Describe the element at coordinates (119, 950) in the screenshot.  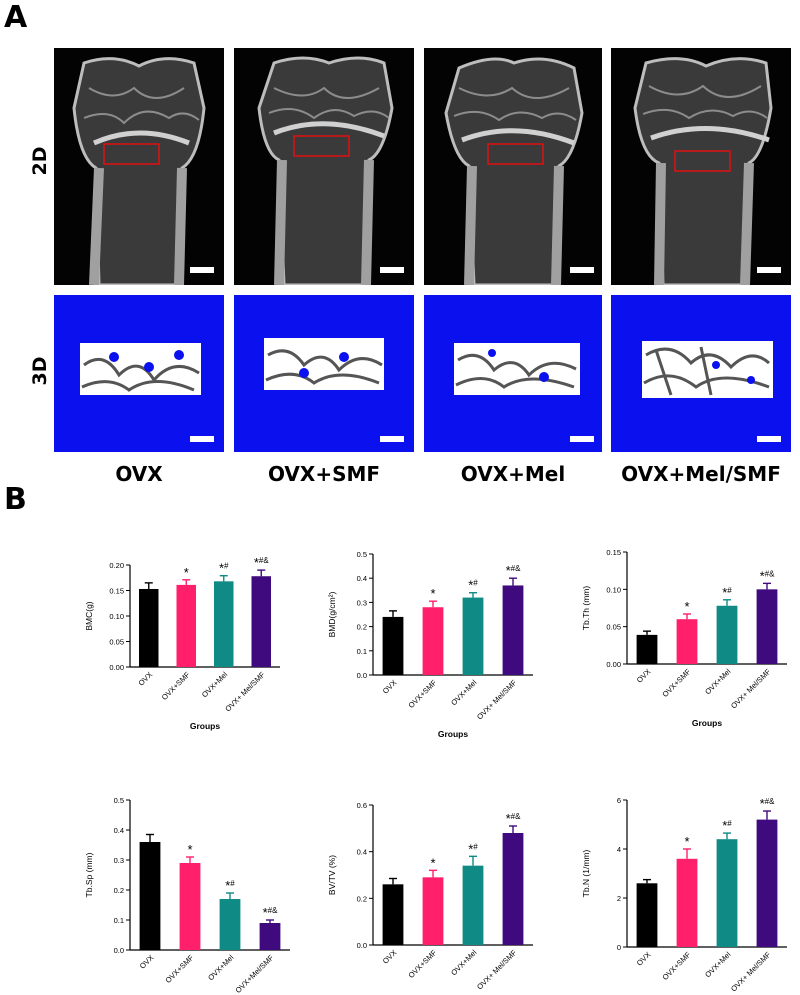
I see `y-tick-label: 0.0` at that location.